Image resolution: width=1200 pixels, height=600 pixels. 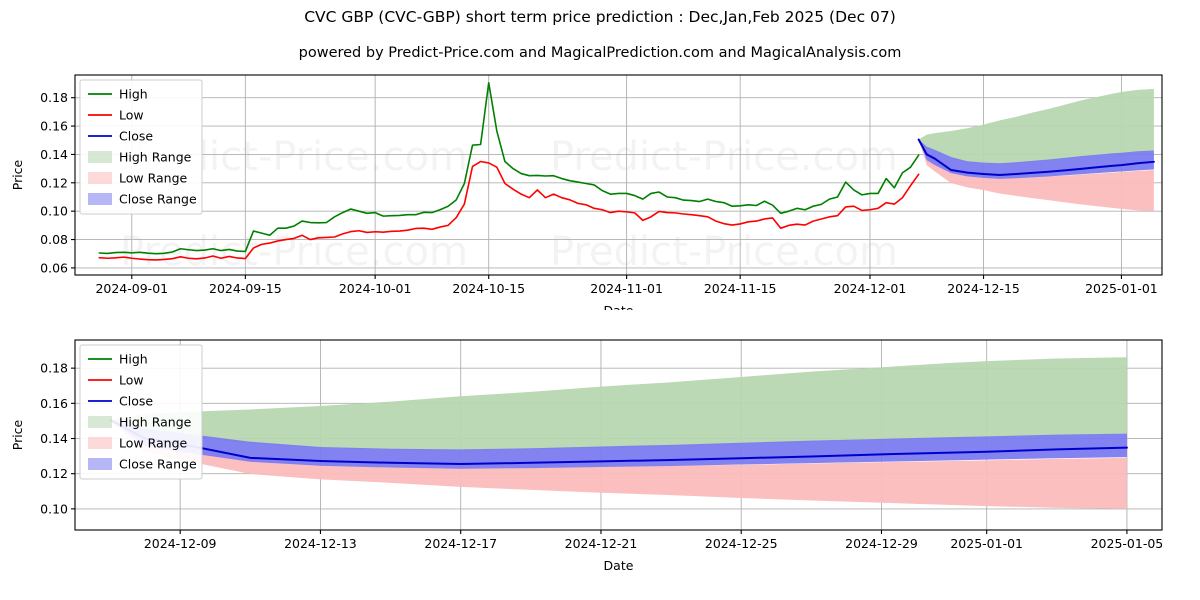 What do you see at coordinates (626, 288) in the screenshot?
I see `x-tick-label: 2024-11-01` at bounding box center [626, 288].